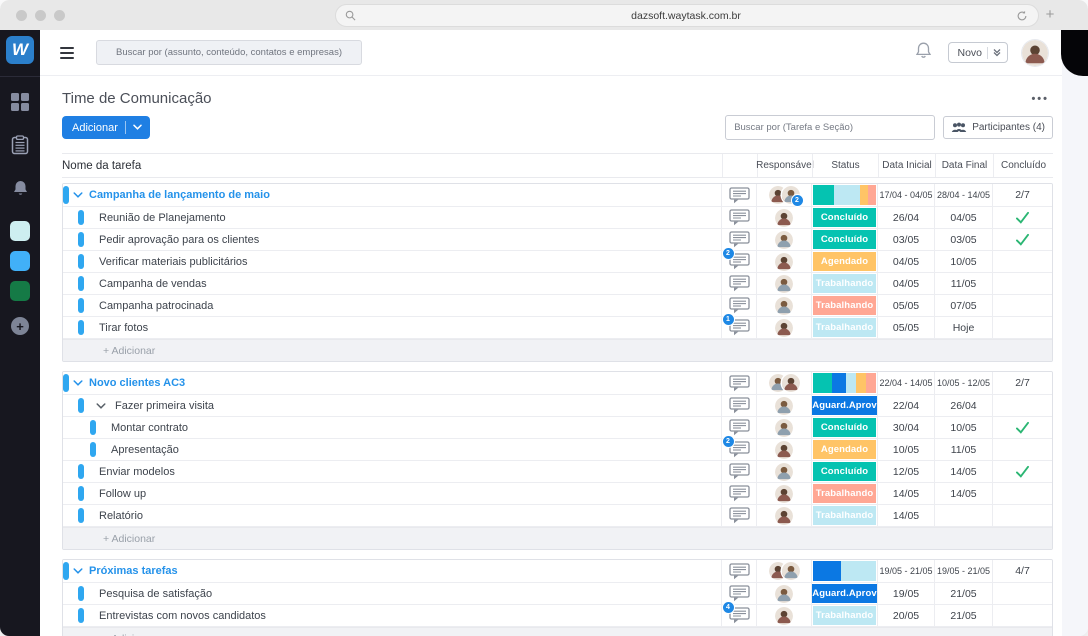  Describe the element at coordinates (963, 383) in the screenshot. I see `data-final-cell: 10/05 - 12/05` at that location.